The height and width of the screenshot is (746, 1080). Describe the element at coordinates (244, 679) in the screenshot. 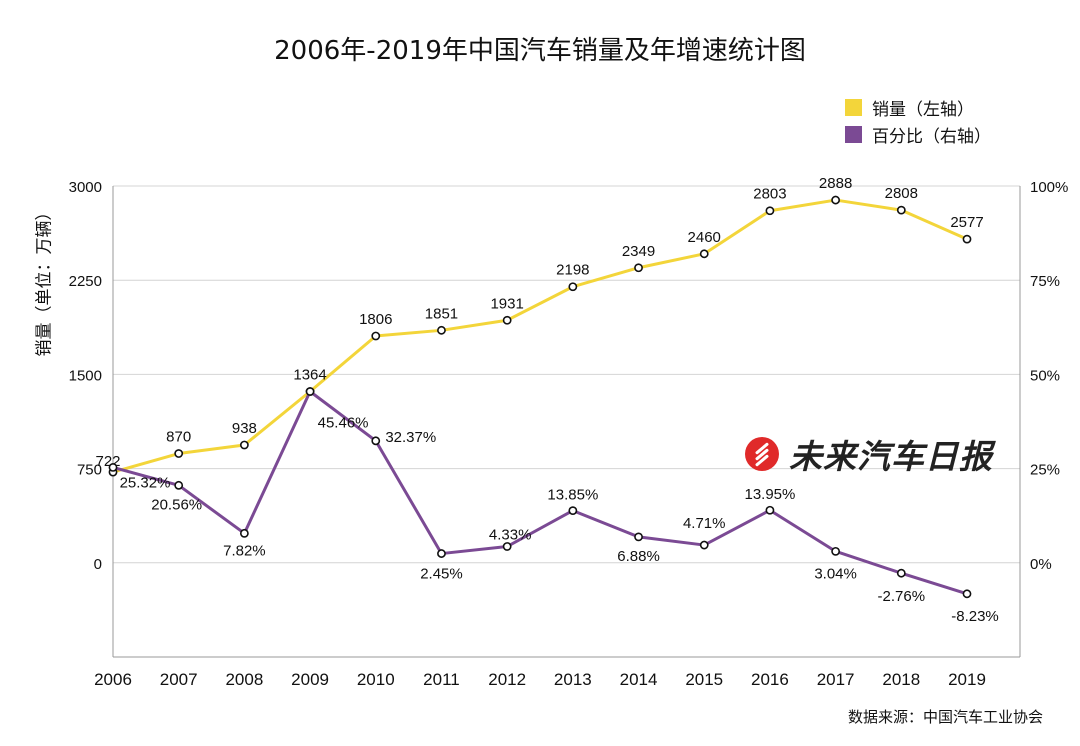

I see `x-tick-label: 2008` at that location.